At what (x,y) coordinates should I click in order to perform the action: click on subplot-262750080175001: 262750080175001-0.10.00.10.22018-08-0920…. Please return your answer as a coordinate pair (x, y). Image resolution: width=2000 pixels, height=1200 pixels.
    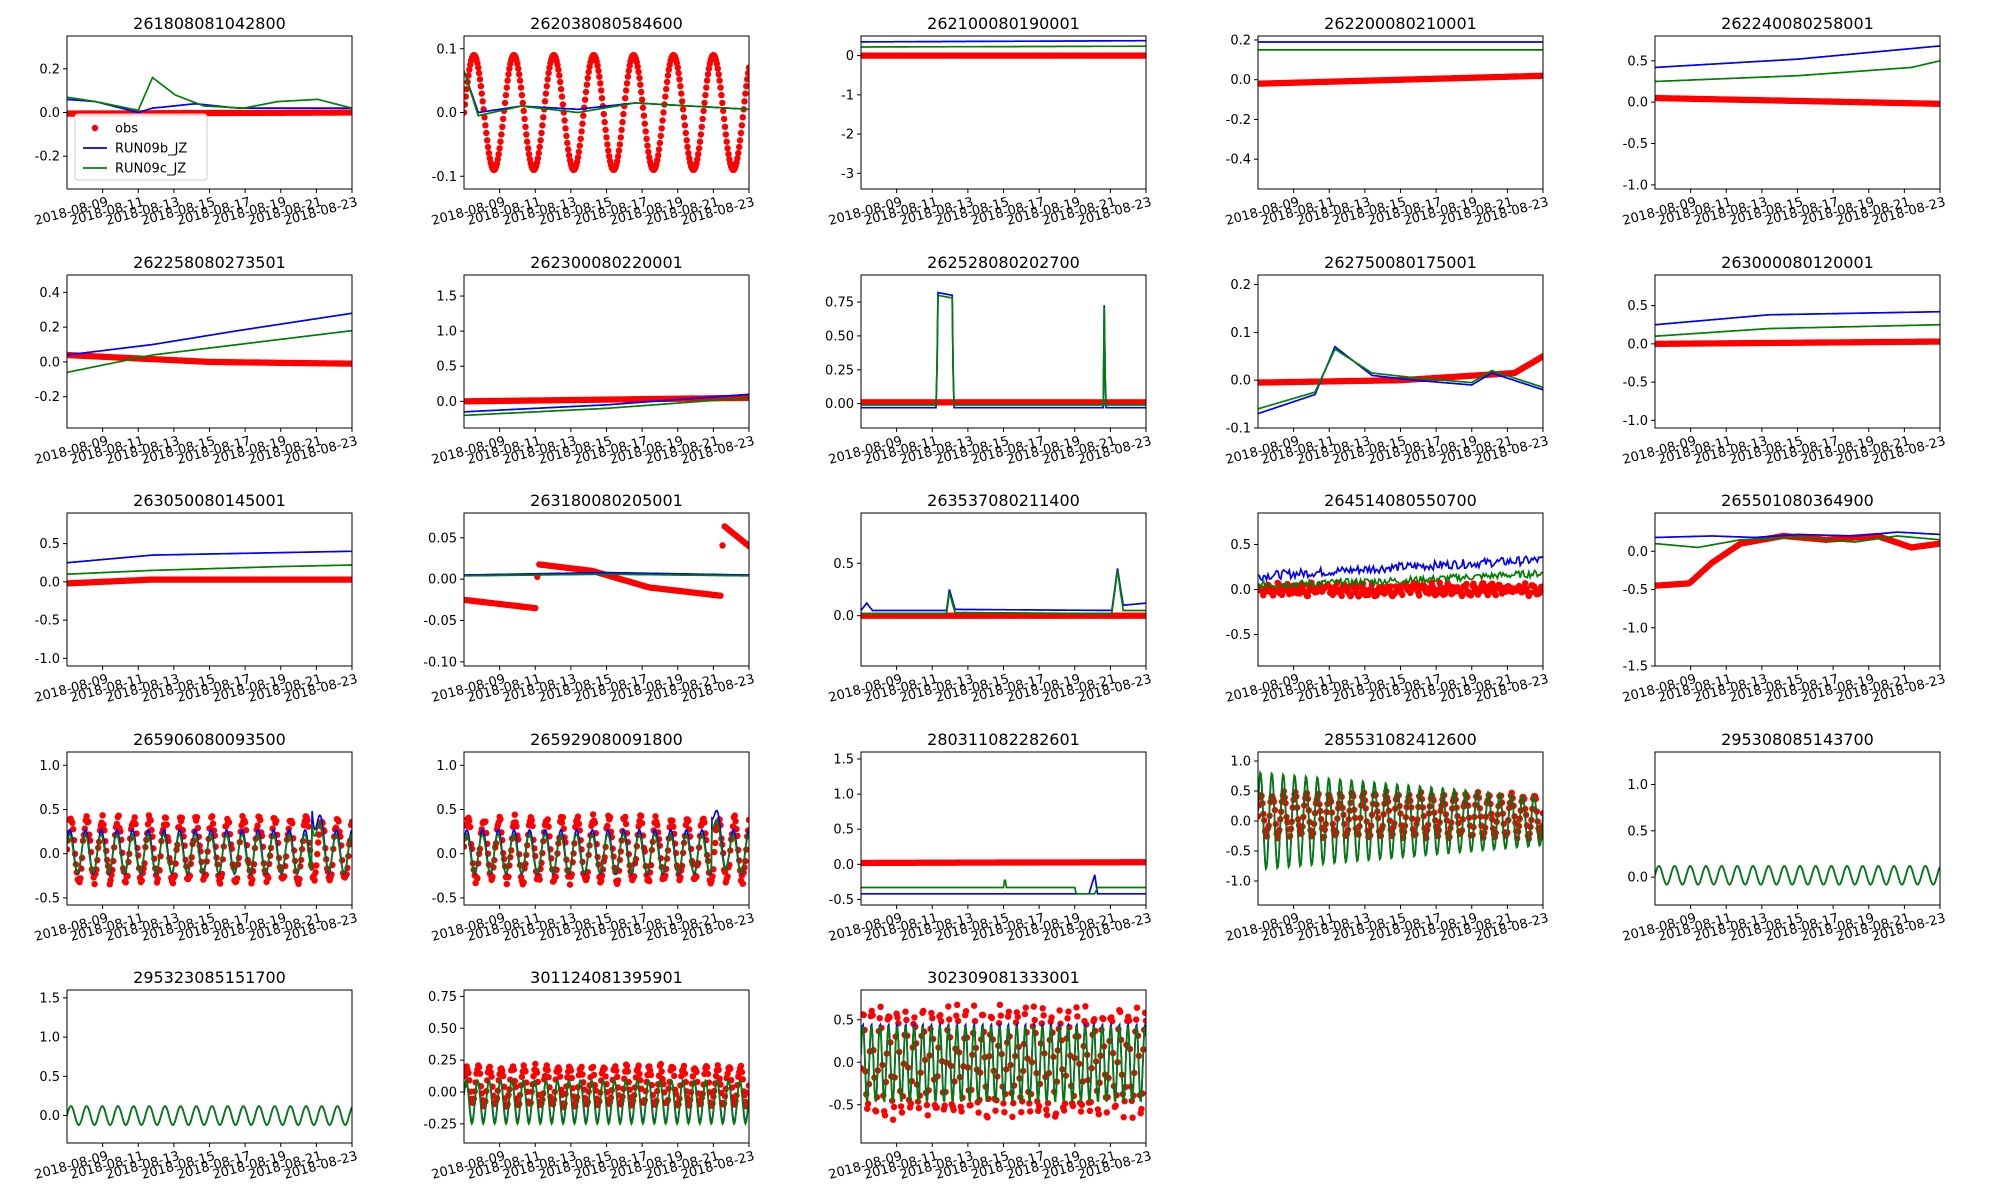
    Looking at the image, I should click on (1387, 360).